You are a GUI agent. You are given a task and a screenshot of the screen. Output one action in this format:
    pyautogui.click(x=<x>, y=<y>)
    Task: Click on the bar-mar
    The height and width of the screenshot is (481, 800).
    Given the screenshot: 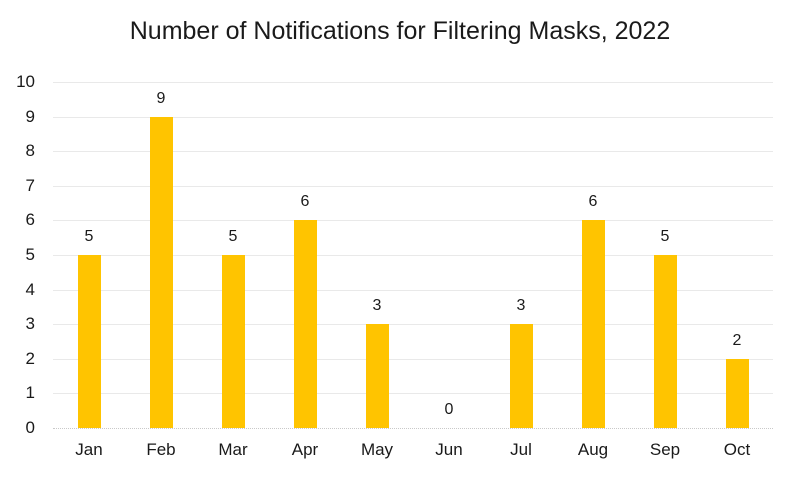 What is the action you would take?
    pyautogui.click(x=233, y=341)
    